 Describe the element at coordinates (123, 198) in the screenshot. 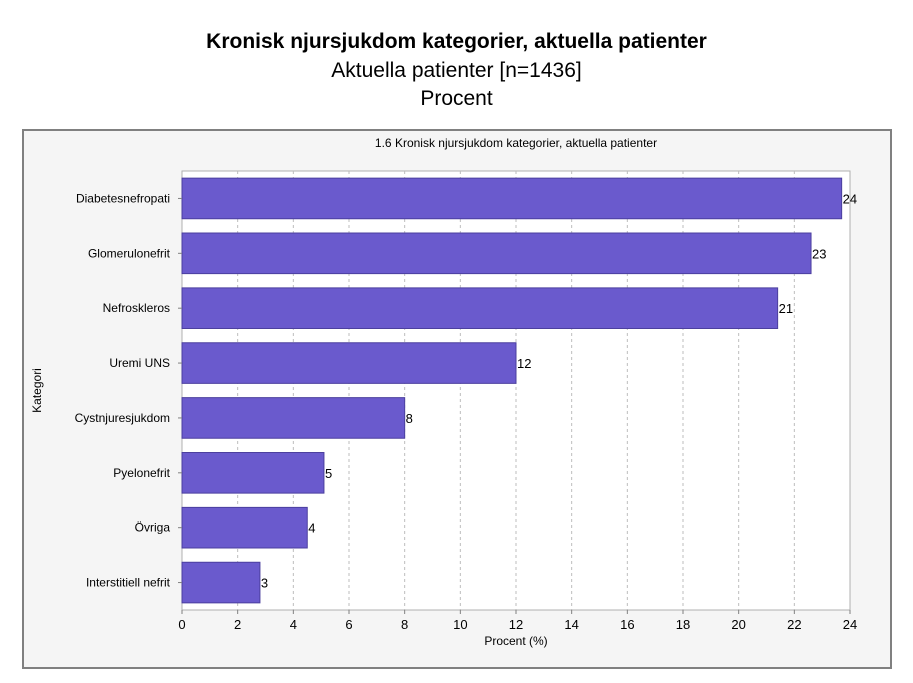

I see `y-category-label: Diabetesnefropati` at that location.